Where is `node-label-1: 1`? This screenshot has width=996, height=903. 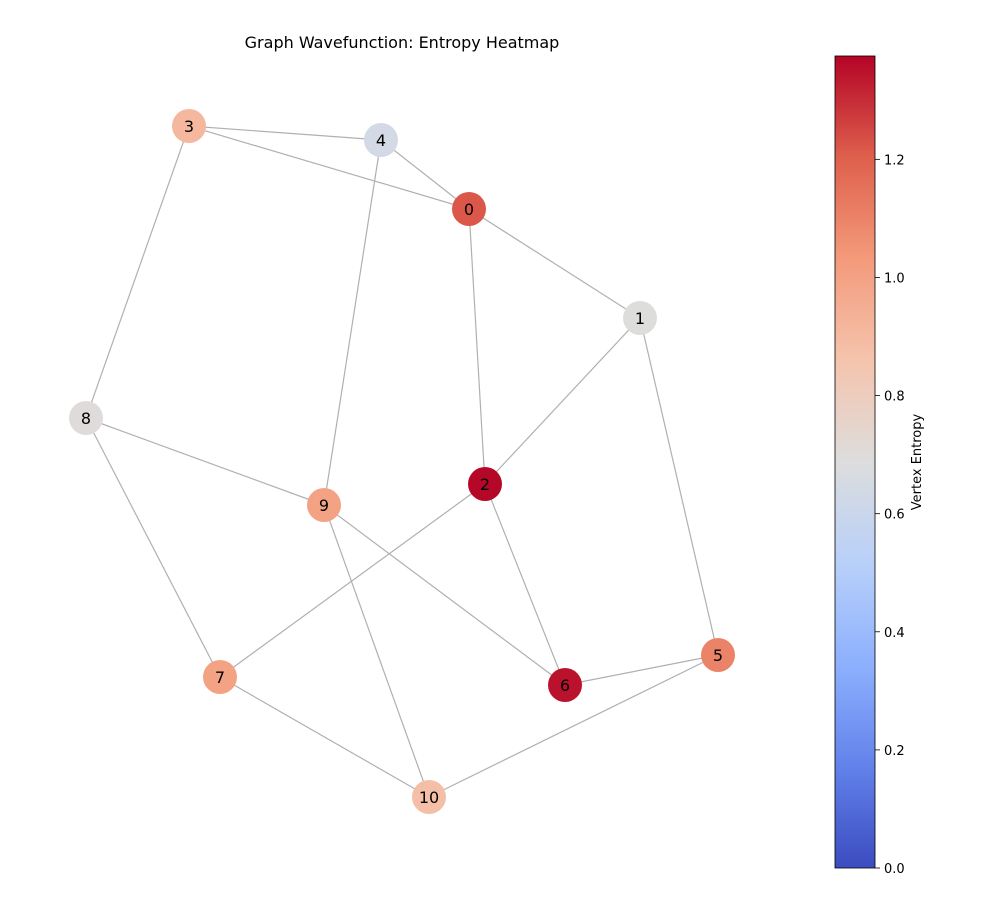
node-label-1: 1 is located at coordinates (640, 318).